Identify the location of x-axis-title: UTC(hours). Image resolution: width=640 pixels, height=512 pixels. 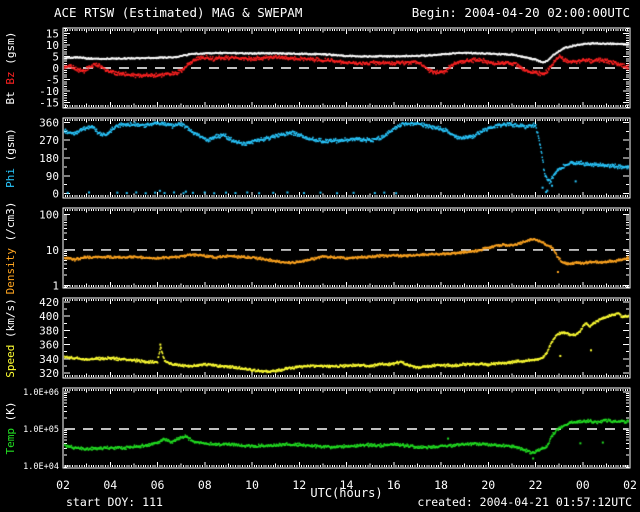
(346, 493).